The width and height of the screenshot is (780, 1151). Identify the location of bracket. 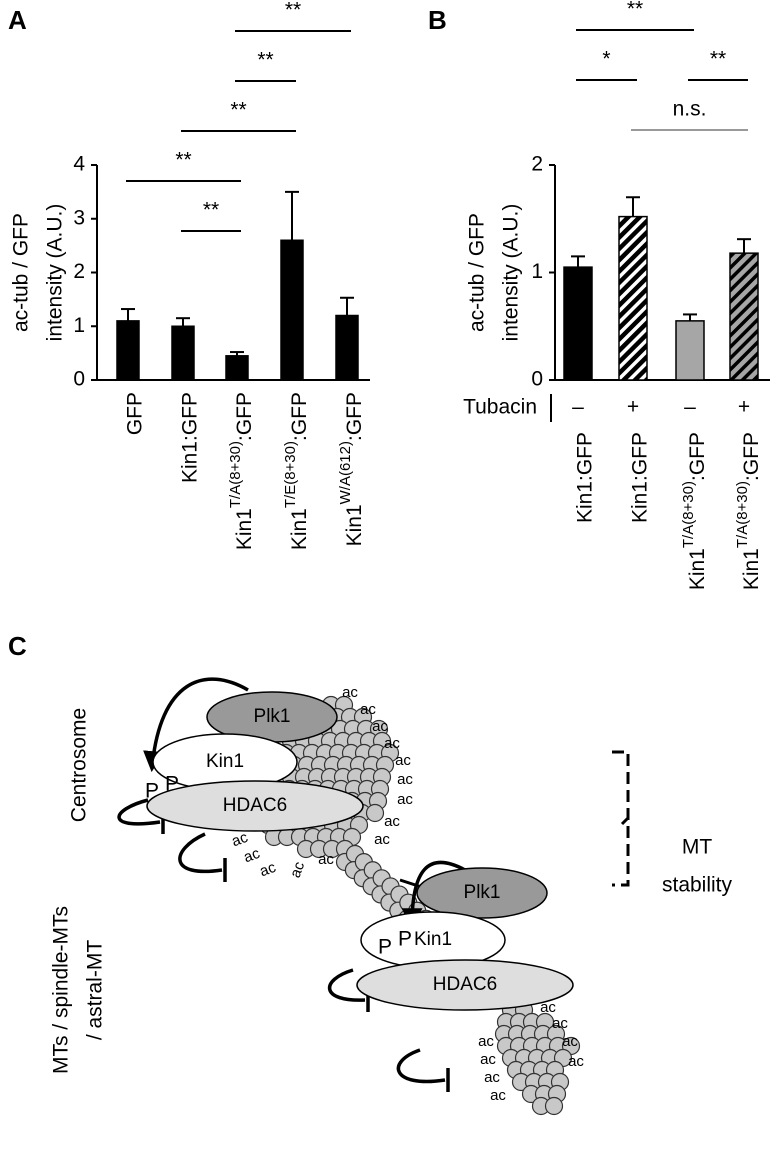
(621, 818).